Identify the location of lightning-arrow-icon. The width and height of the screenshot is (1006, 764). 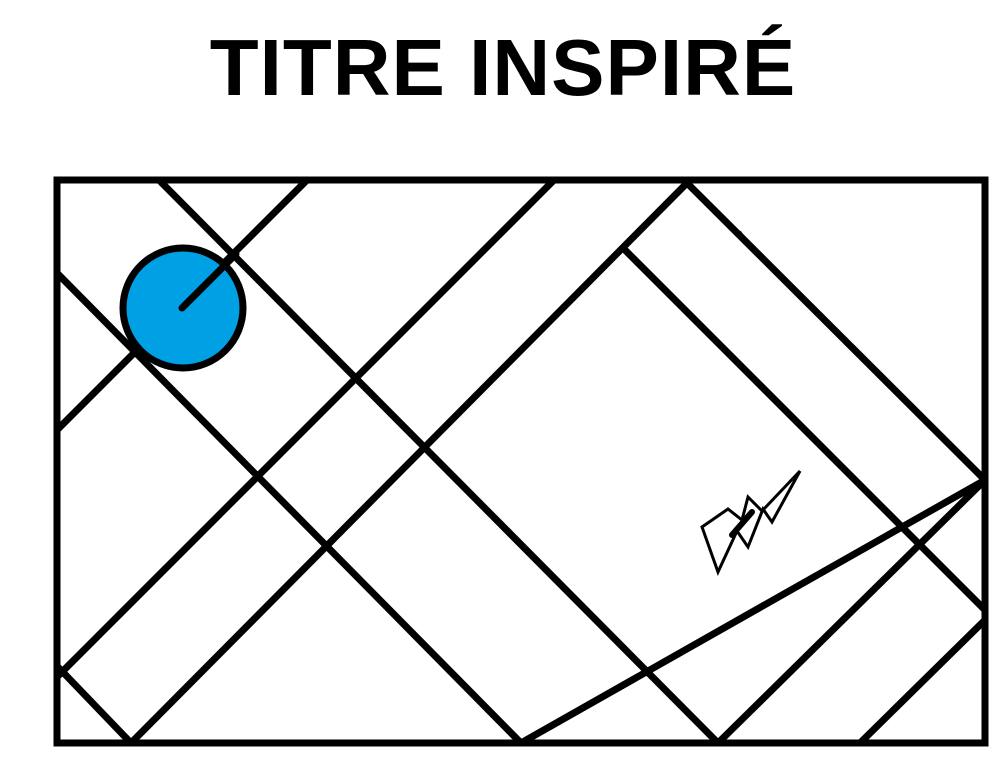
(751, 522).